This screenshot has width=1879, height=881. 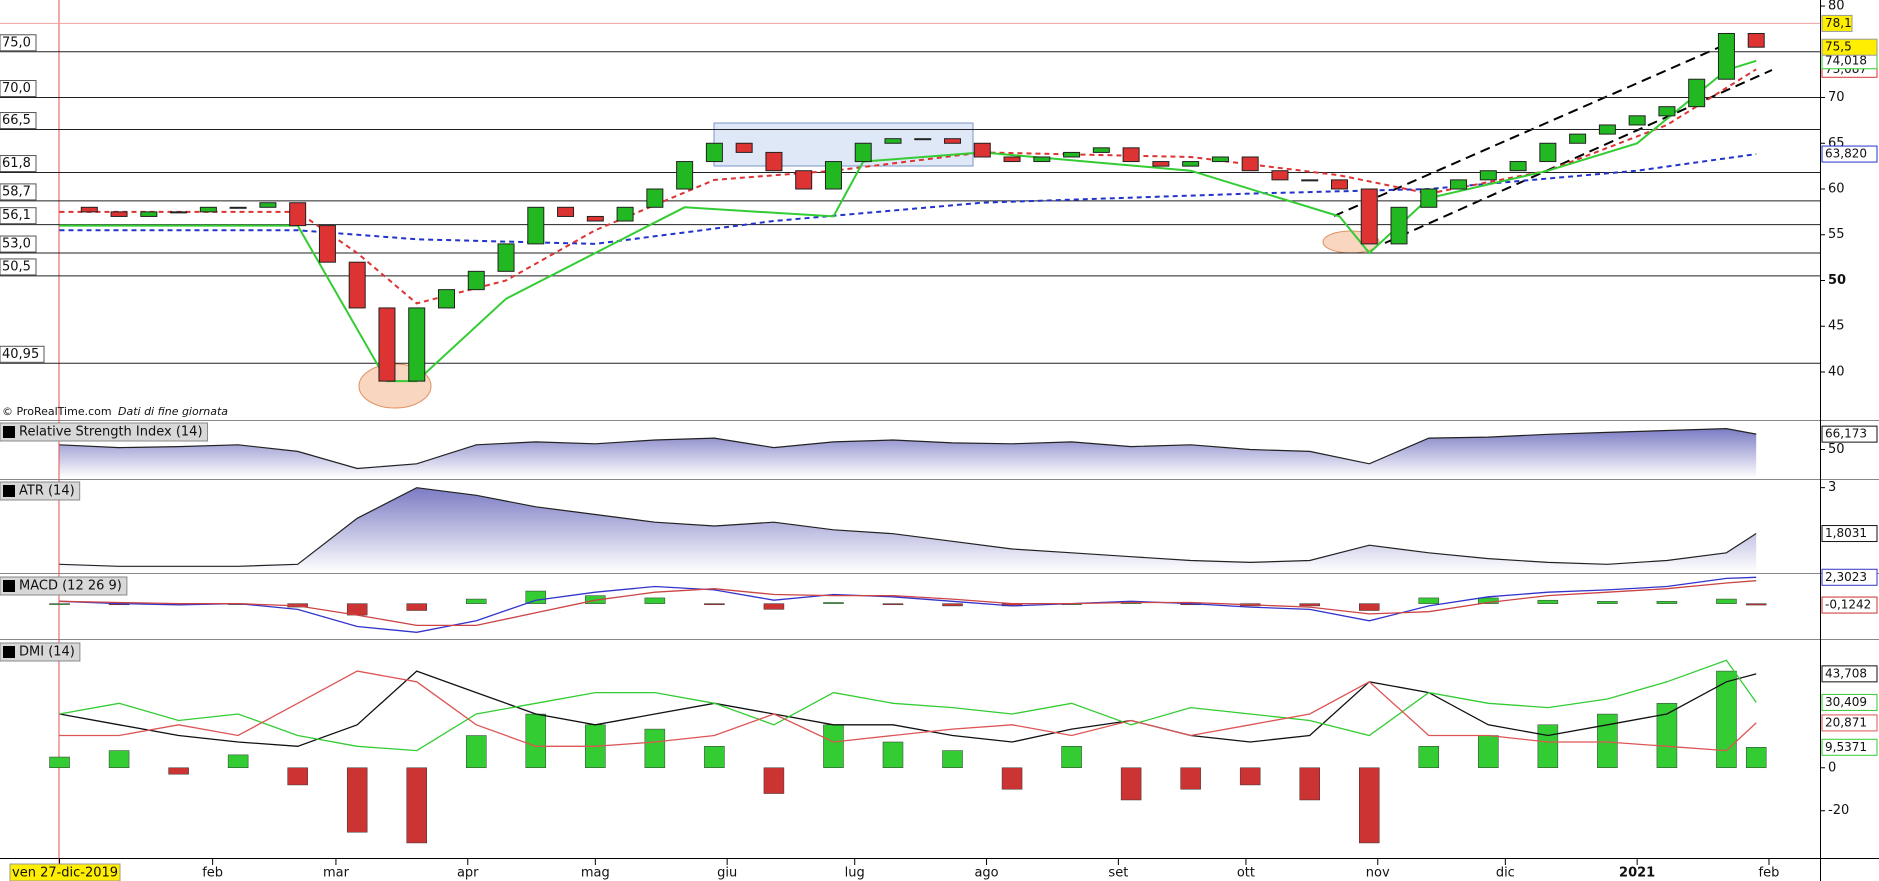 I want to click on y-tick-label: 70, so click(x=1836, y=97).